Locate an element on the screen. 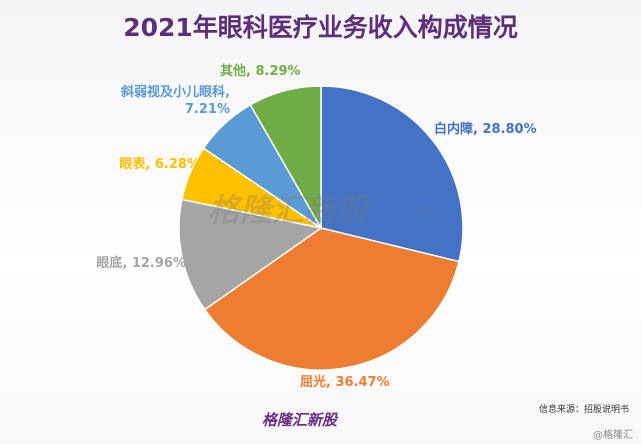 This screenshot has width=641, height=444. slice-label: 眼底, 12.96% is located at coordinates (136, 263).